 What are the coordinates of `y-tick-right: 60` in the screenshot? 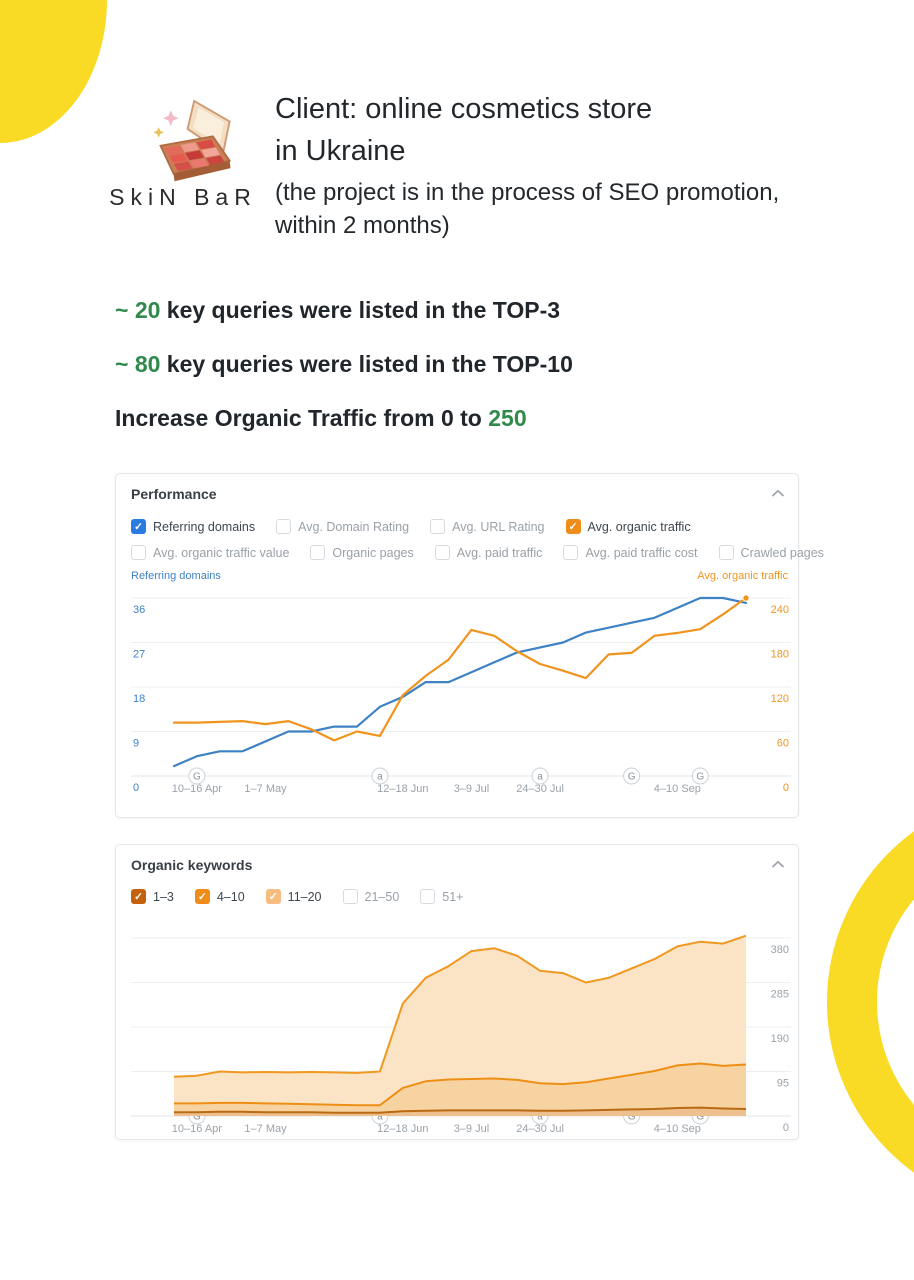 It's located at (783, 744).